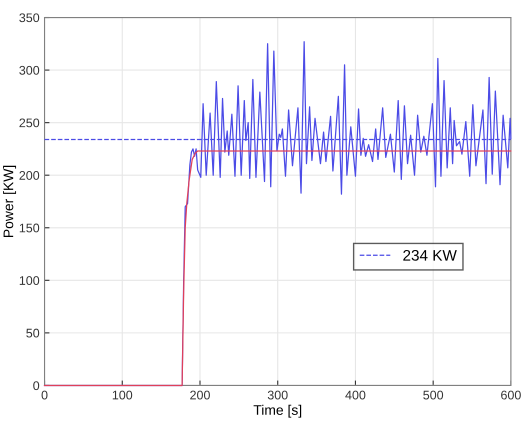 Image resolution: width=524 pixels, height=438 pixels. I want to click on y-tick-label: 250, so click(29, 123).